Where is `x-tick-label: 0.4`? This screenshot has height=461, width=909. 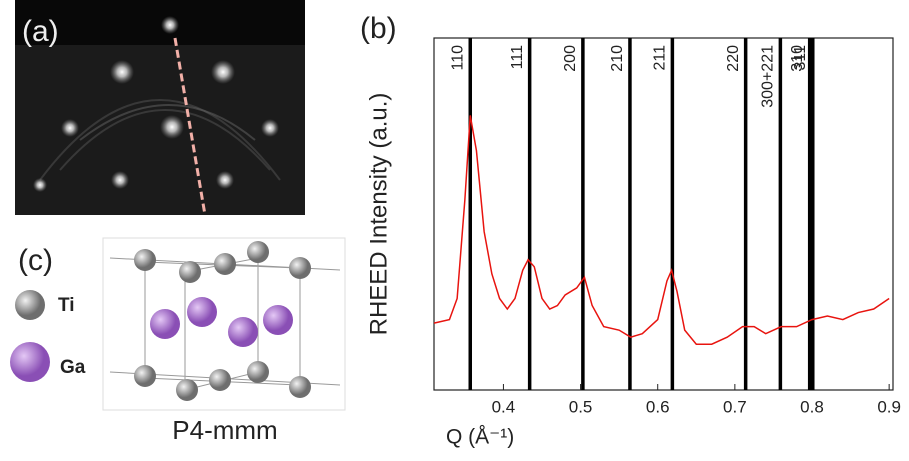 x-tick-label: 0.4 is located at coordinates (504, 406).